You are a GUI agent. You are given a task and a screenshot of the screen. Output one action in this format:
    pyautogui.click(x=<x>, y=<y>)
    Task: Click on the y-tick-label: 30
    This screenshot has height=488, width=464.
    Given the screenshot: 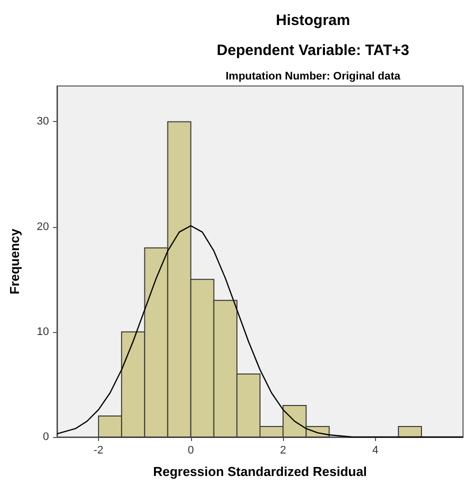 What is the action you would take?
    pyautogui.click(x=42, y=122)
    